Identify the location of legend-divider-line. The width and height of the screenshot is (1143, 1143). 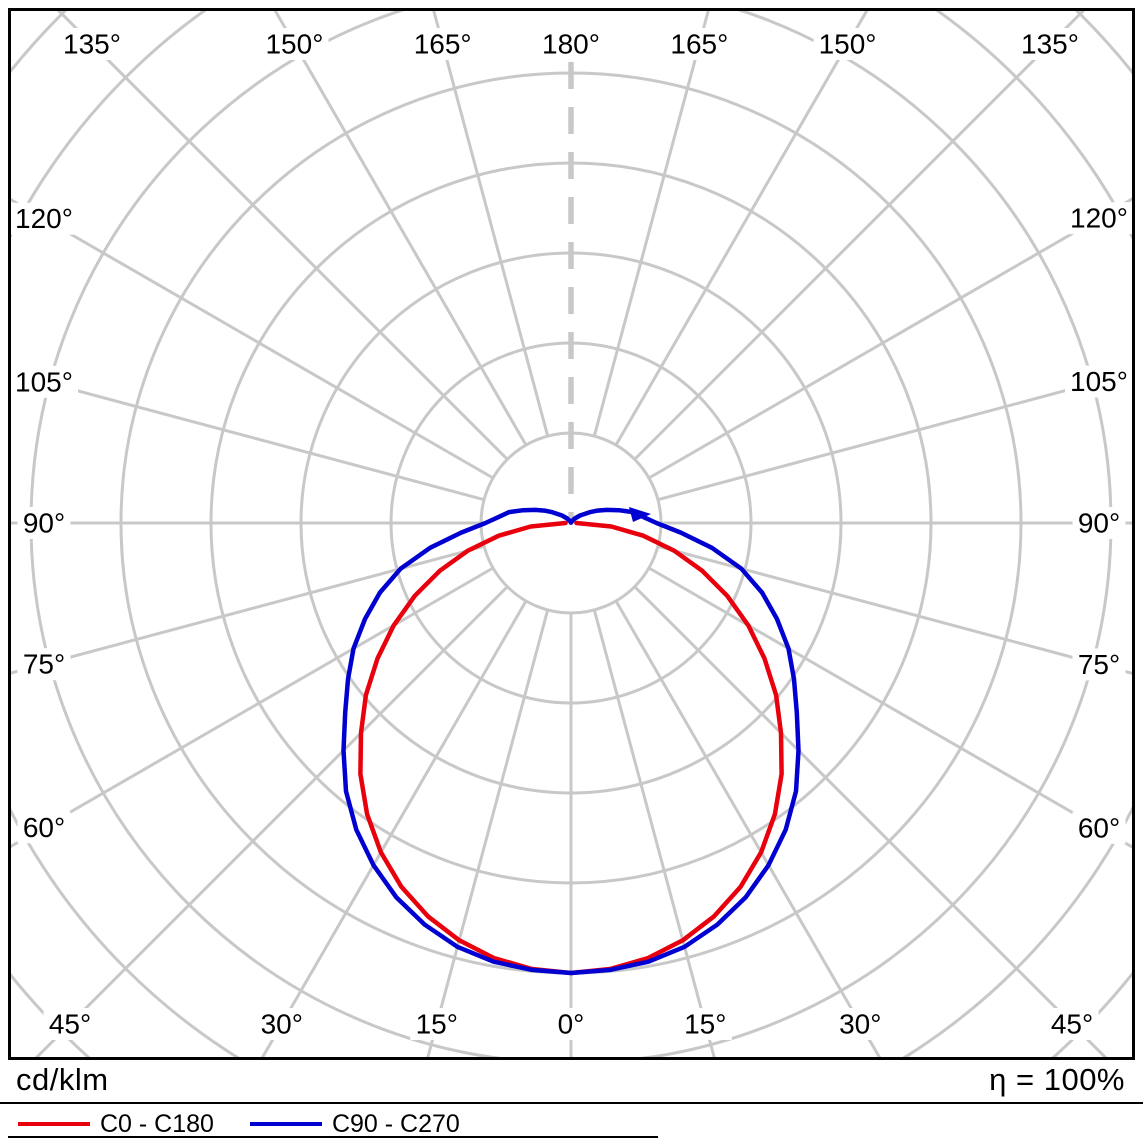
(571, 1103).